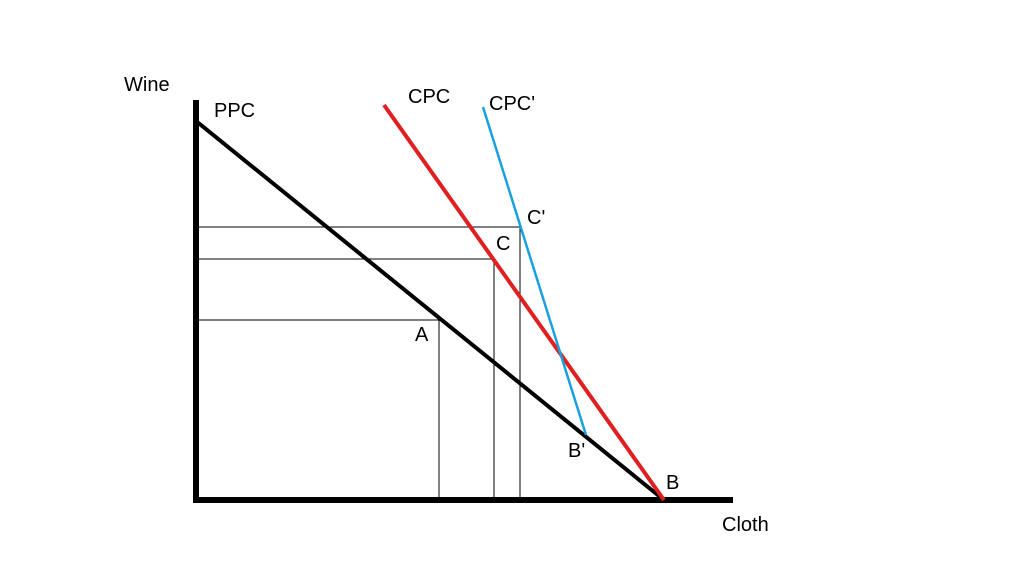  What do you see at coordinates (534, 271) in the screenshot?
I see `cpc-prime-line` at bounding box center [534, 271].